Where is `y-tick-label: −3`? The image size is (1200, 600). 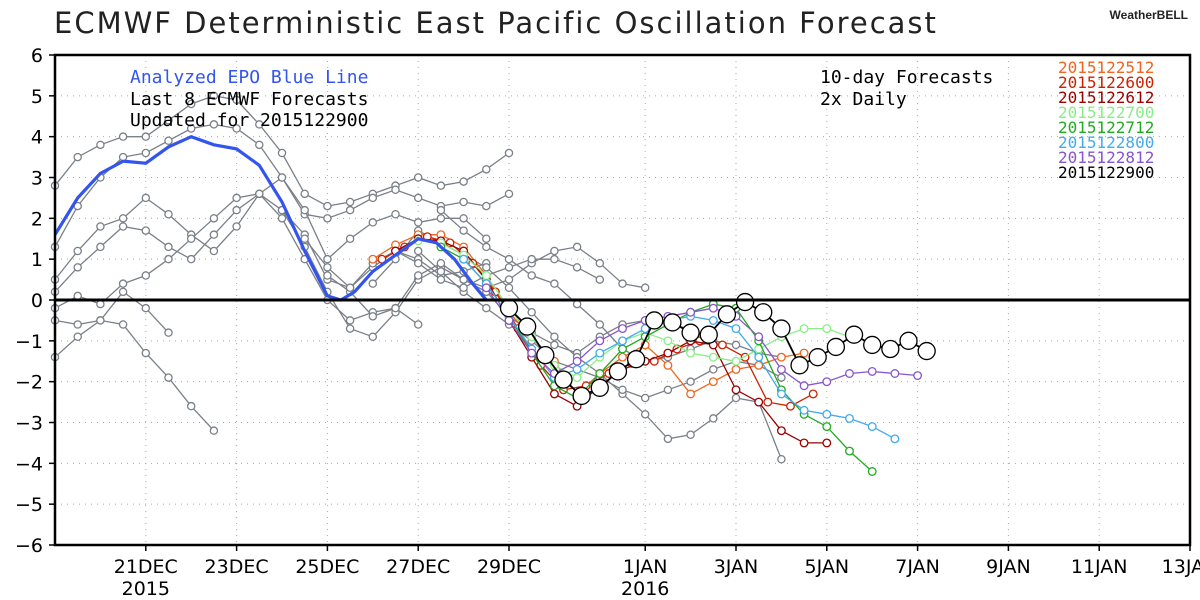
y-tick-label: −3 is located at coordinates (29, 424).